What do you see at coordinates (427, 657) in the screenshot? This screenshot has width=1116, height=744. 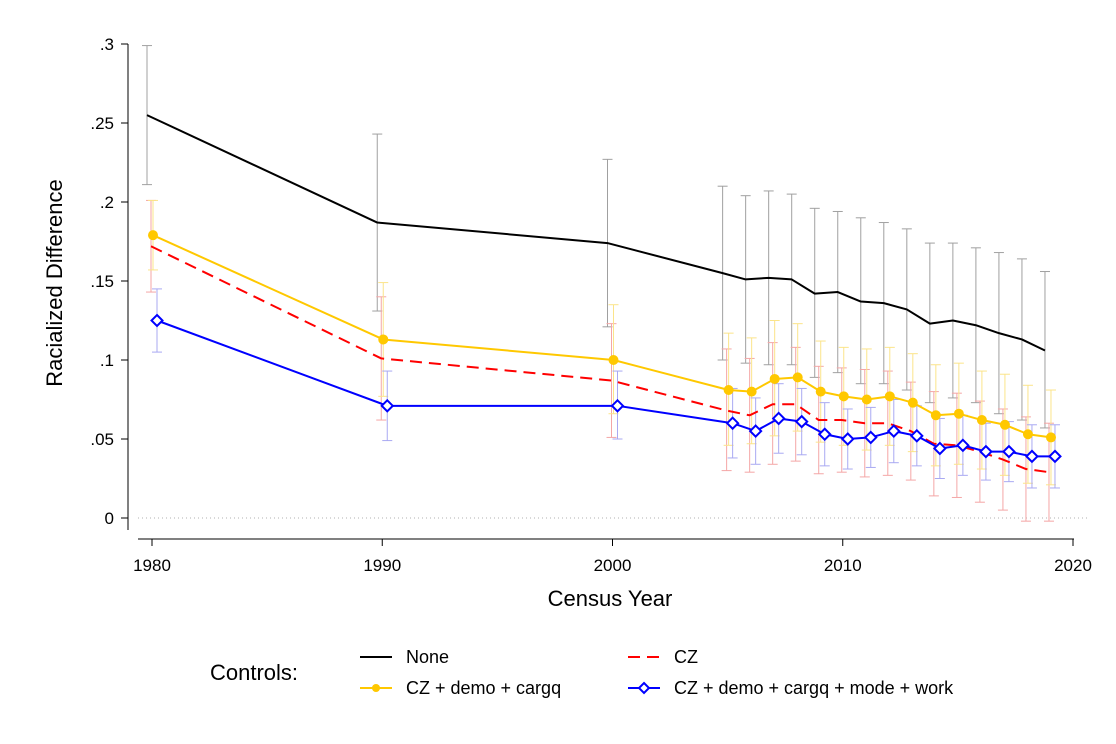 I see `legend-label: None` at bounding box center [427, 657].